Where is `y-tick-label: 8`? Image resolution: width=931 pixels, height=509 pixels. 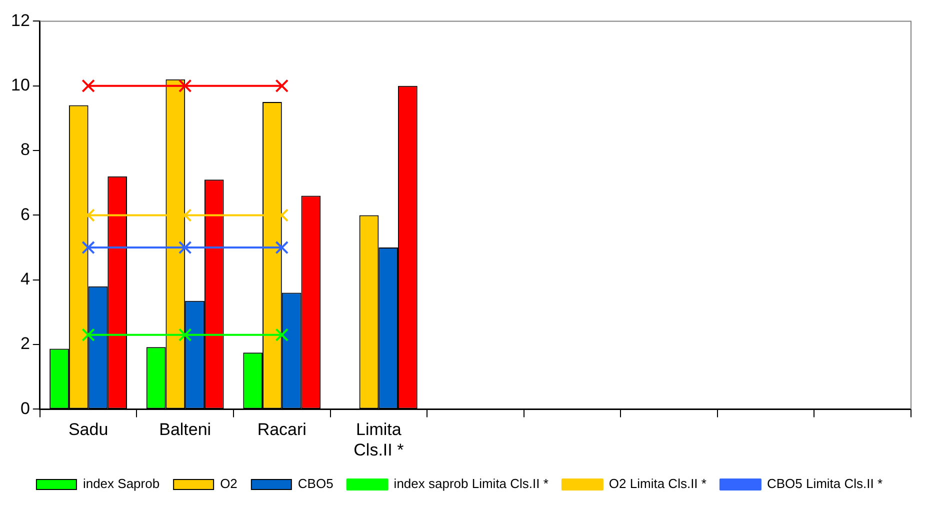 y-tick-label: 8 is located at coordinates (25, 150).